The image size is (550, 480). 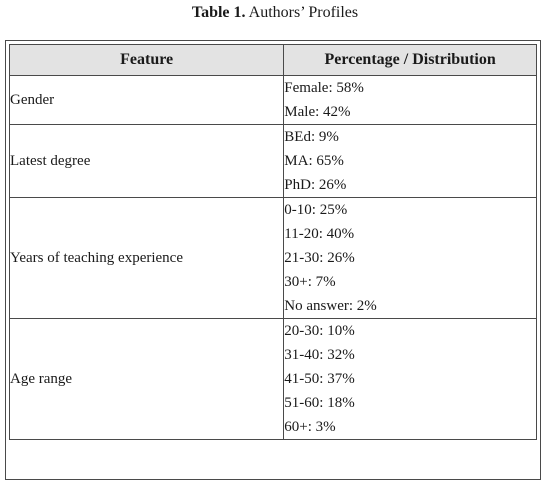 I want to click on caption-label: Table 1., so click(x=218, y=12).